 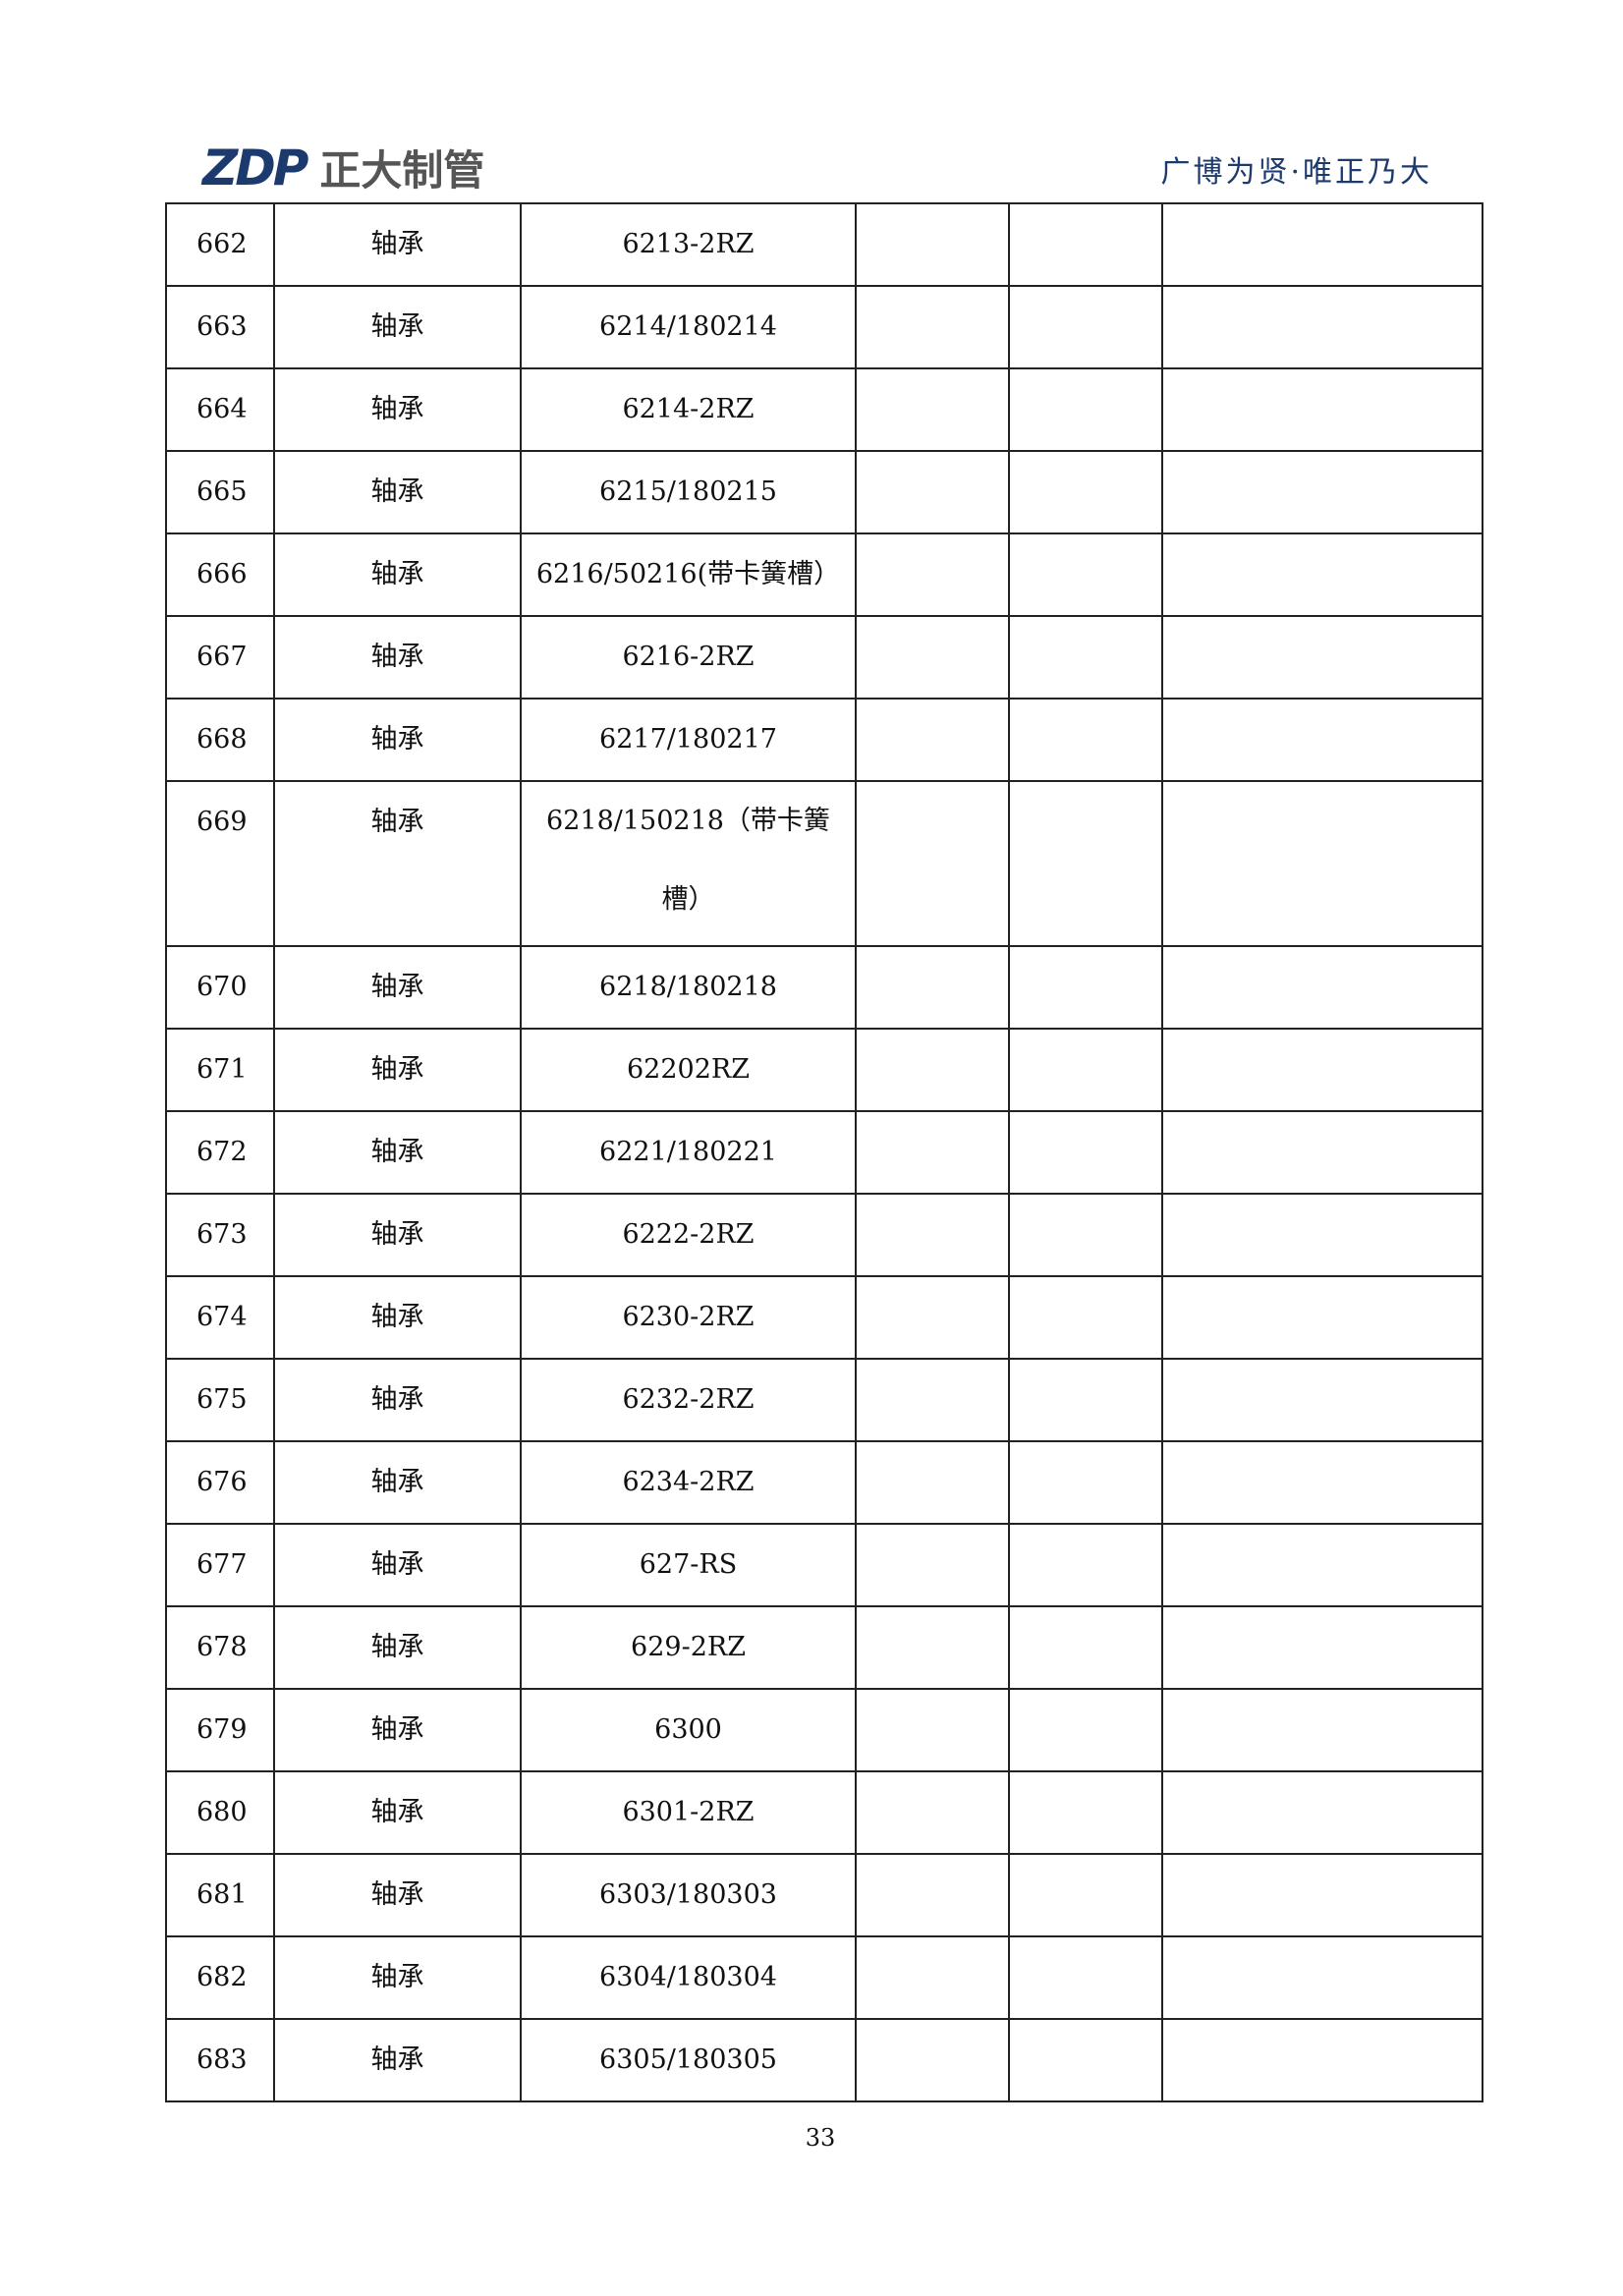 I want to click on table-row: 675 轴承 6232-2RZ, so click(x=824, y=1400).